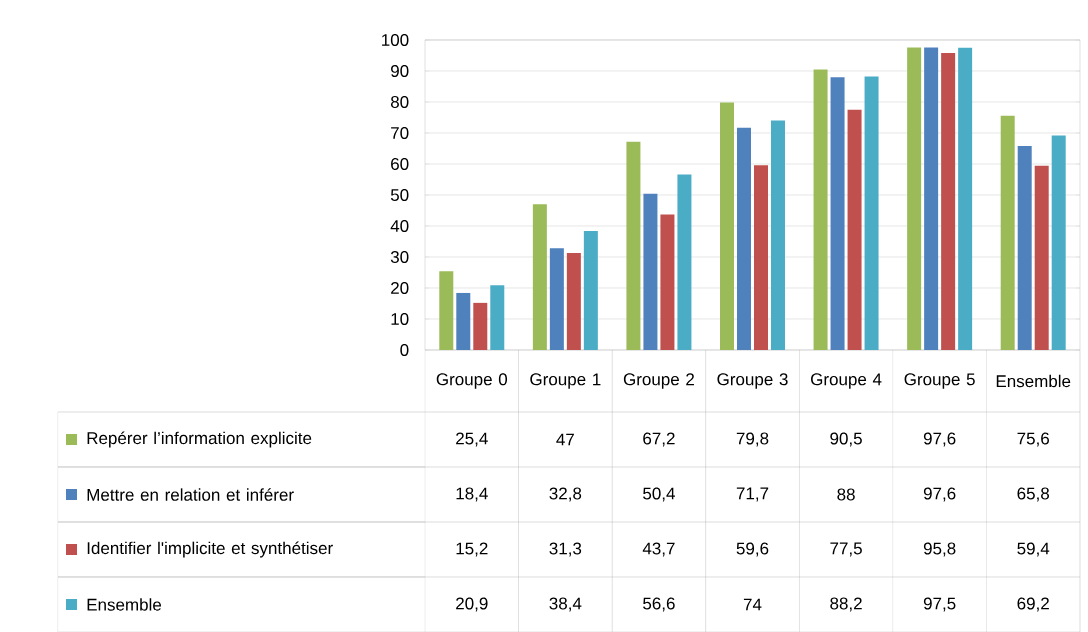  What do you see at coordinates (565, 549) in the screenshot?
I see `data-label: 31,3` at bounding box center [565, 549].